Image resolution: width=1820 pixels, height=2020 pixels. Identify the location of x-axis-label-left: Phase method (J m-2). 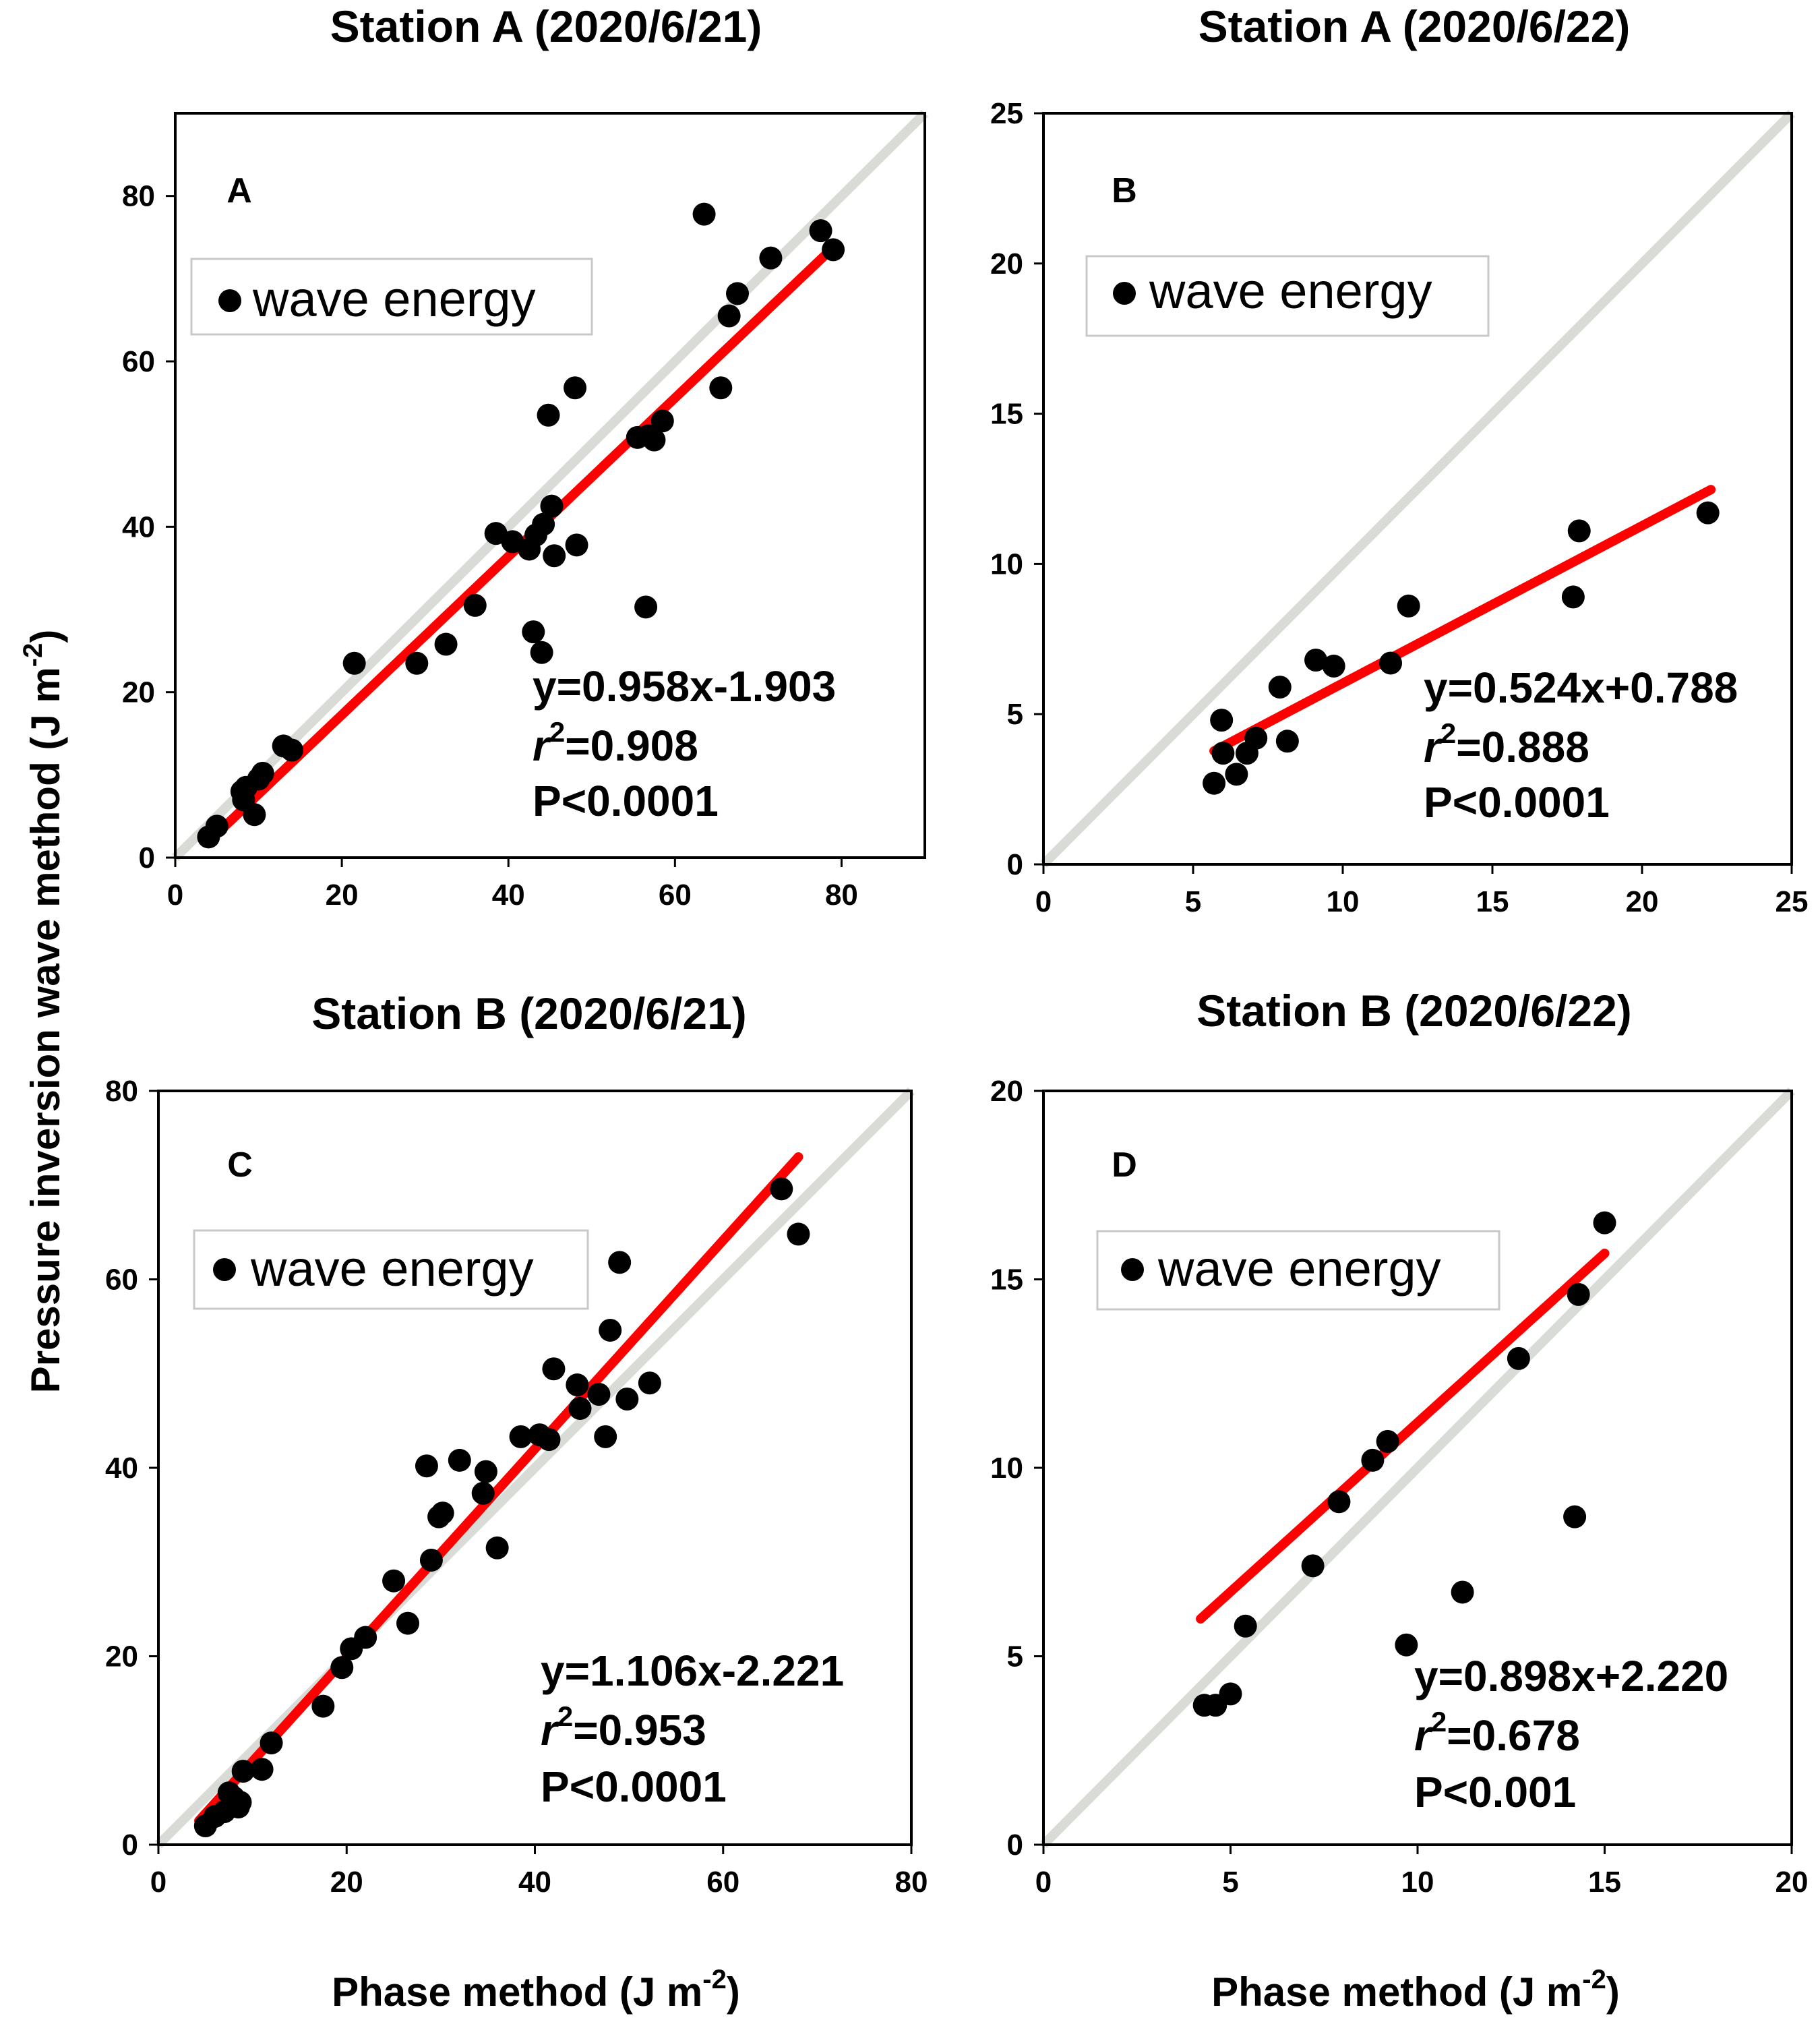
(536, 1990).